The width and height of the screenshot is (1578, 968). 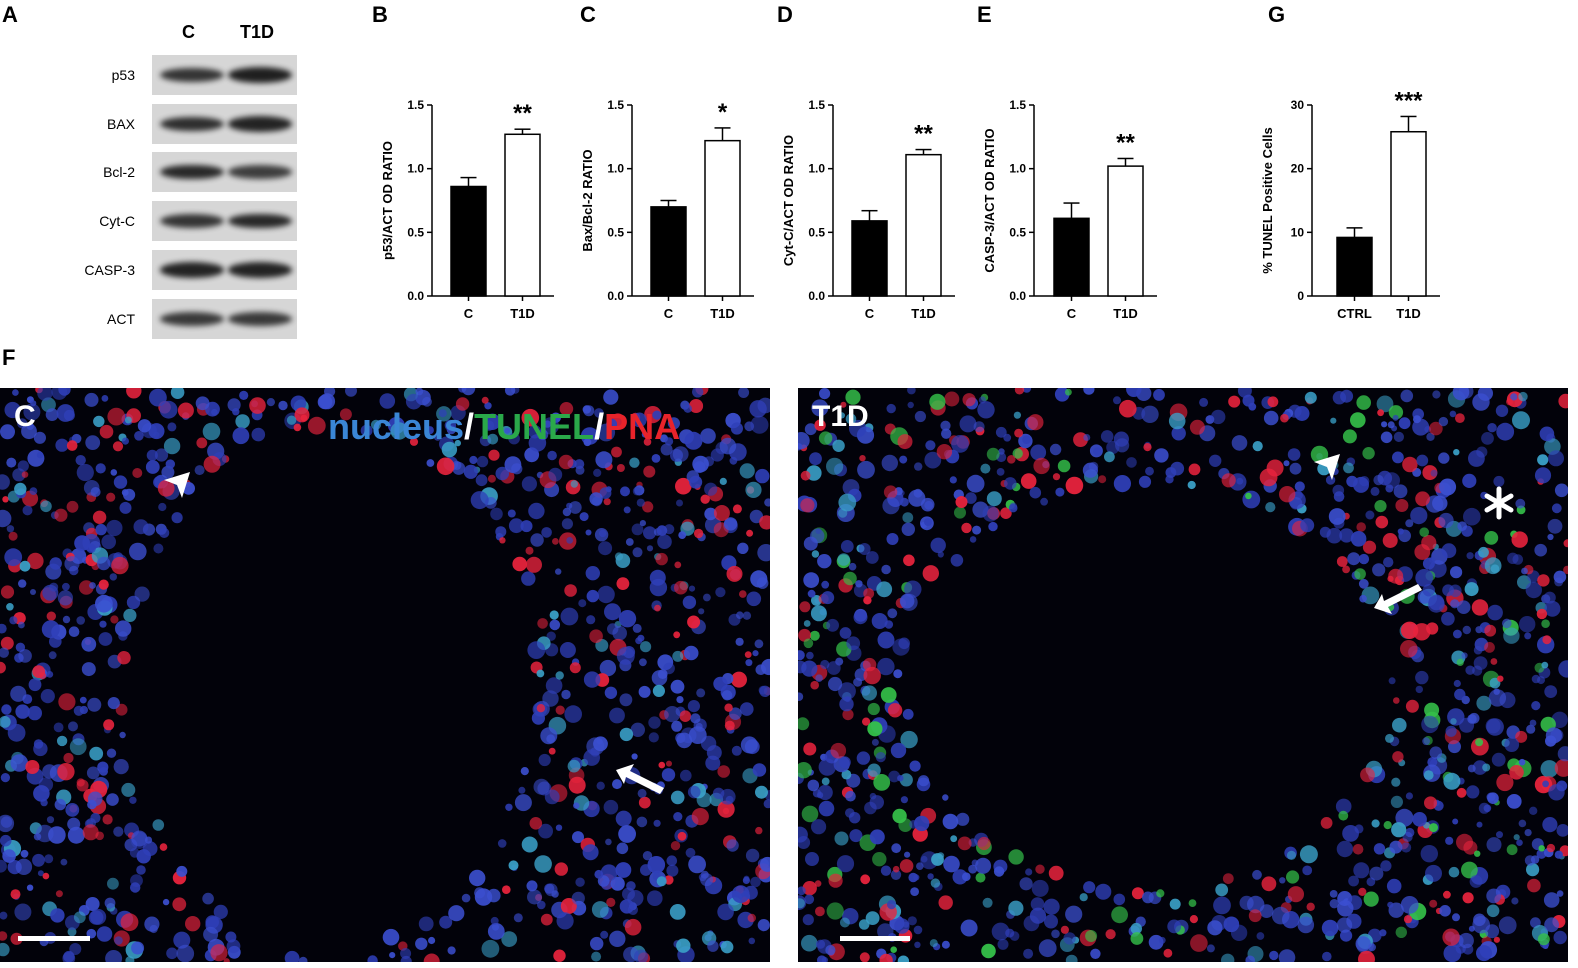 What do you see at coordinates (870, 313) in the screenshot?
I see `x-tick-label: C` at bounding box center [870, 313].